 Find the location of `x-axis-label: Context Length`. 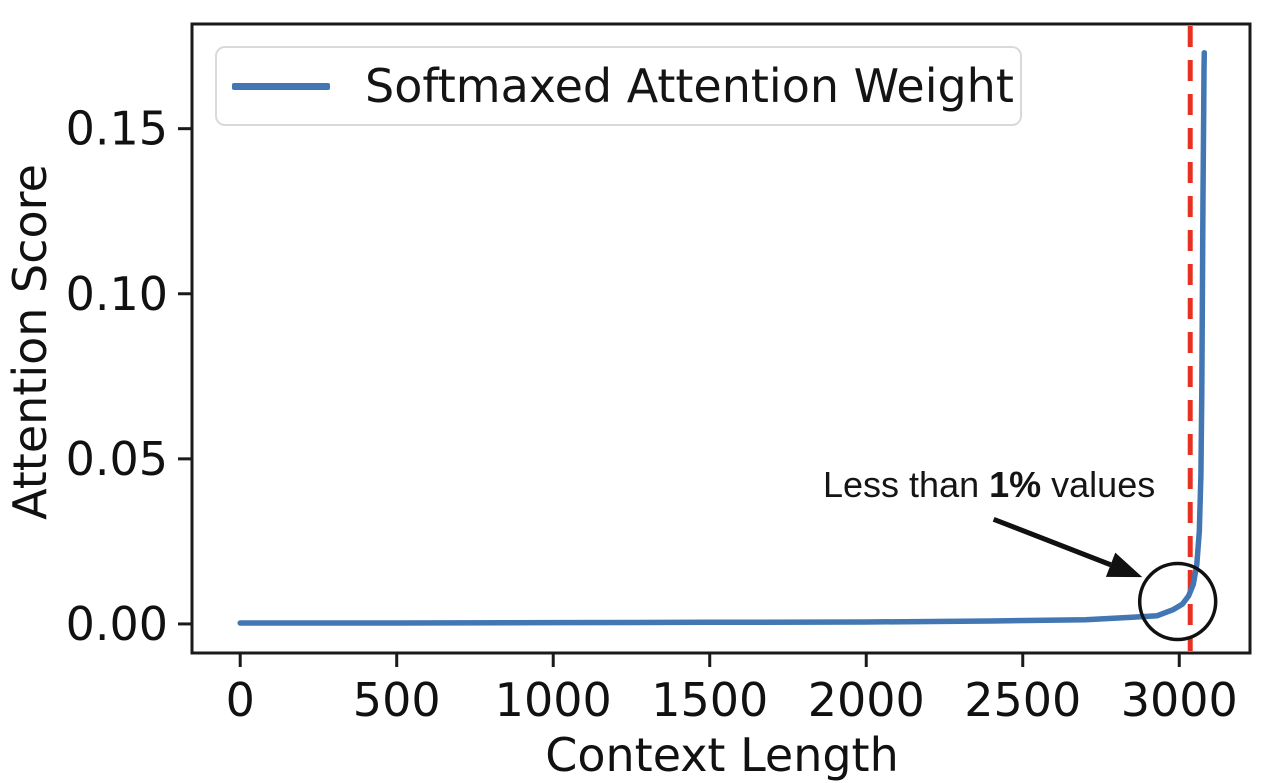

x-axis-label: Context Length is located at coordinates (722, 755).